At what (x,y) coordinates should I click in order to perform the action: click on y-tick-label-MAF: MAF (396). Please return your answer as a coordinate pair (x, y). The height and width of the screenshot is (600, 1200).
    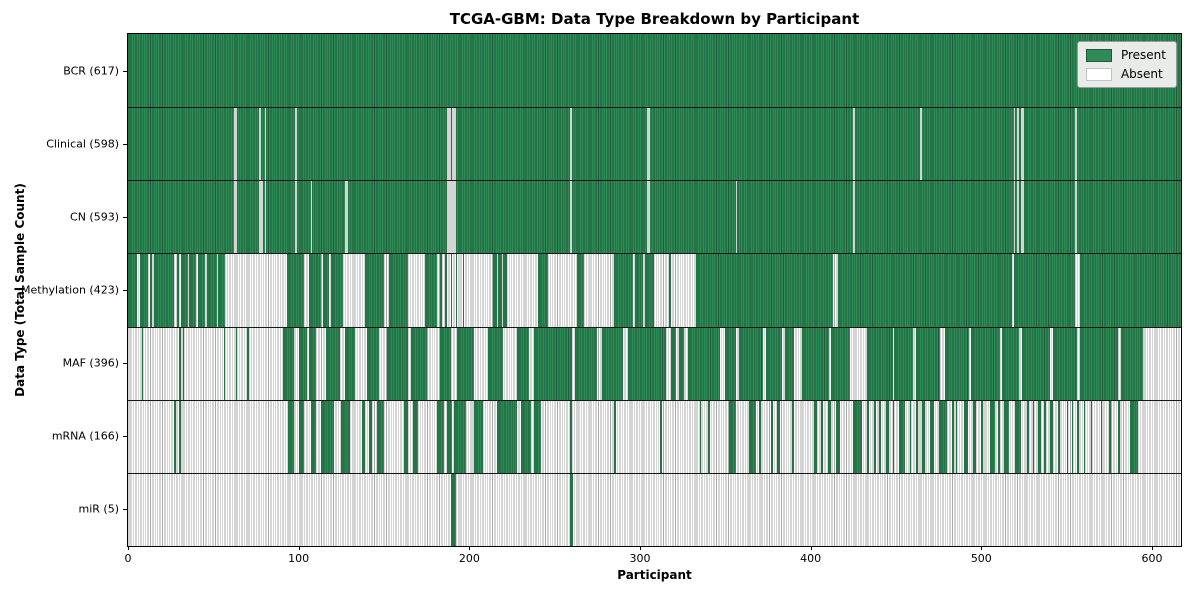
    Looking at the image, I should click on (90, 363).